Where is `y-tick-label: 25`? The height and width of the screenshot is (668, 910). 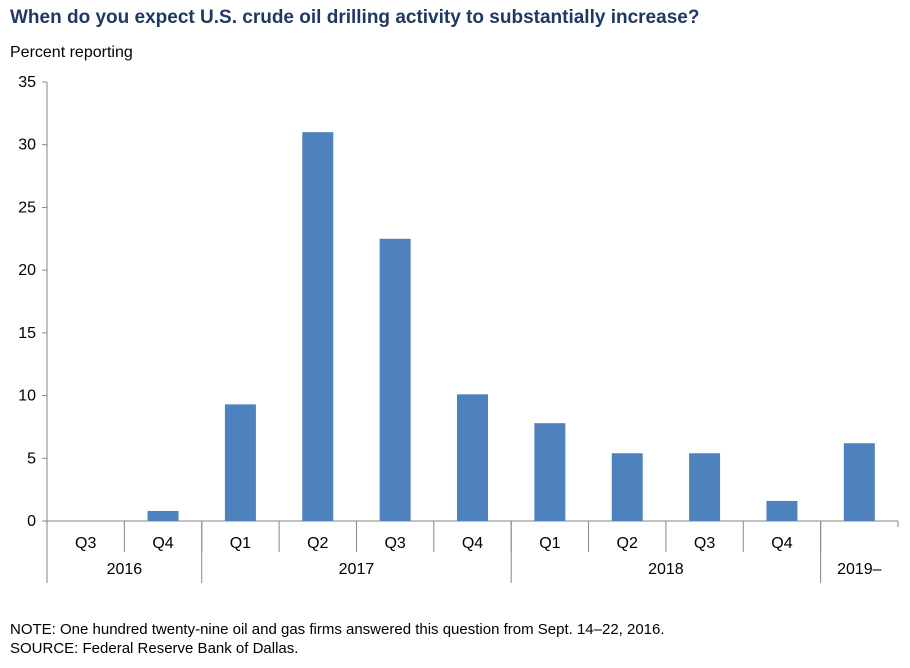 y-tick-label: 25 is located at coordinates (27, 207).